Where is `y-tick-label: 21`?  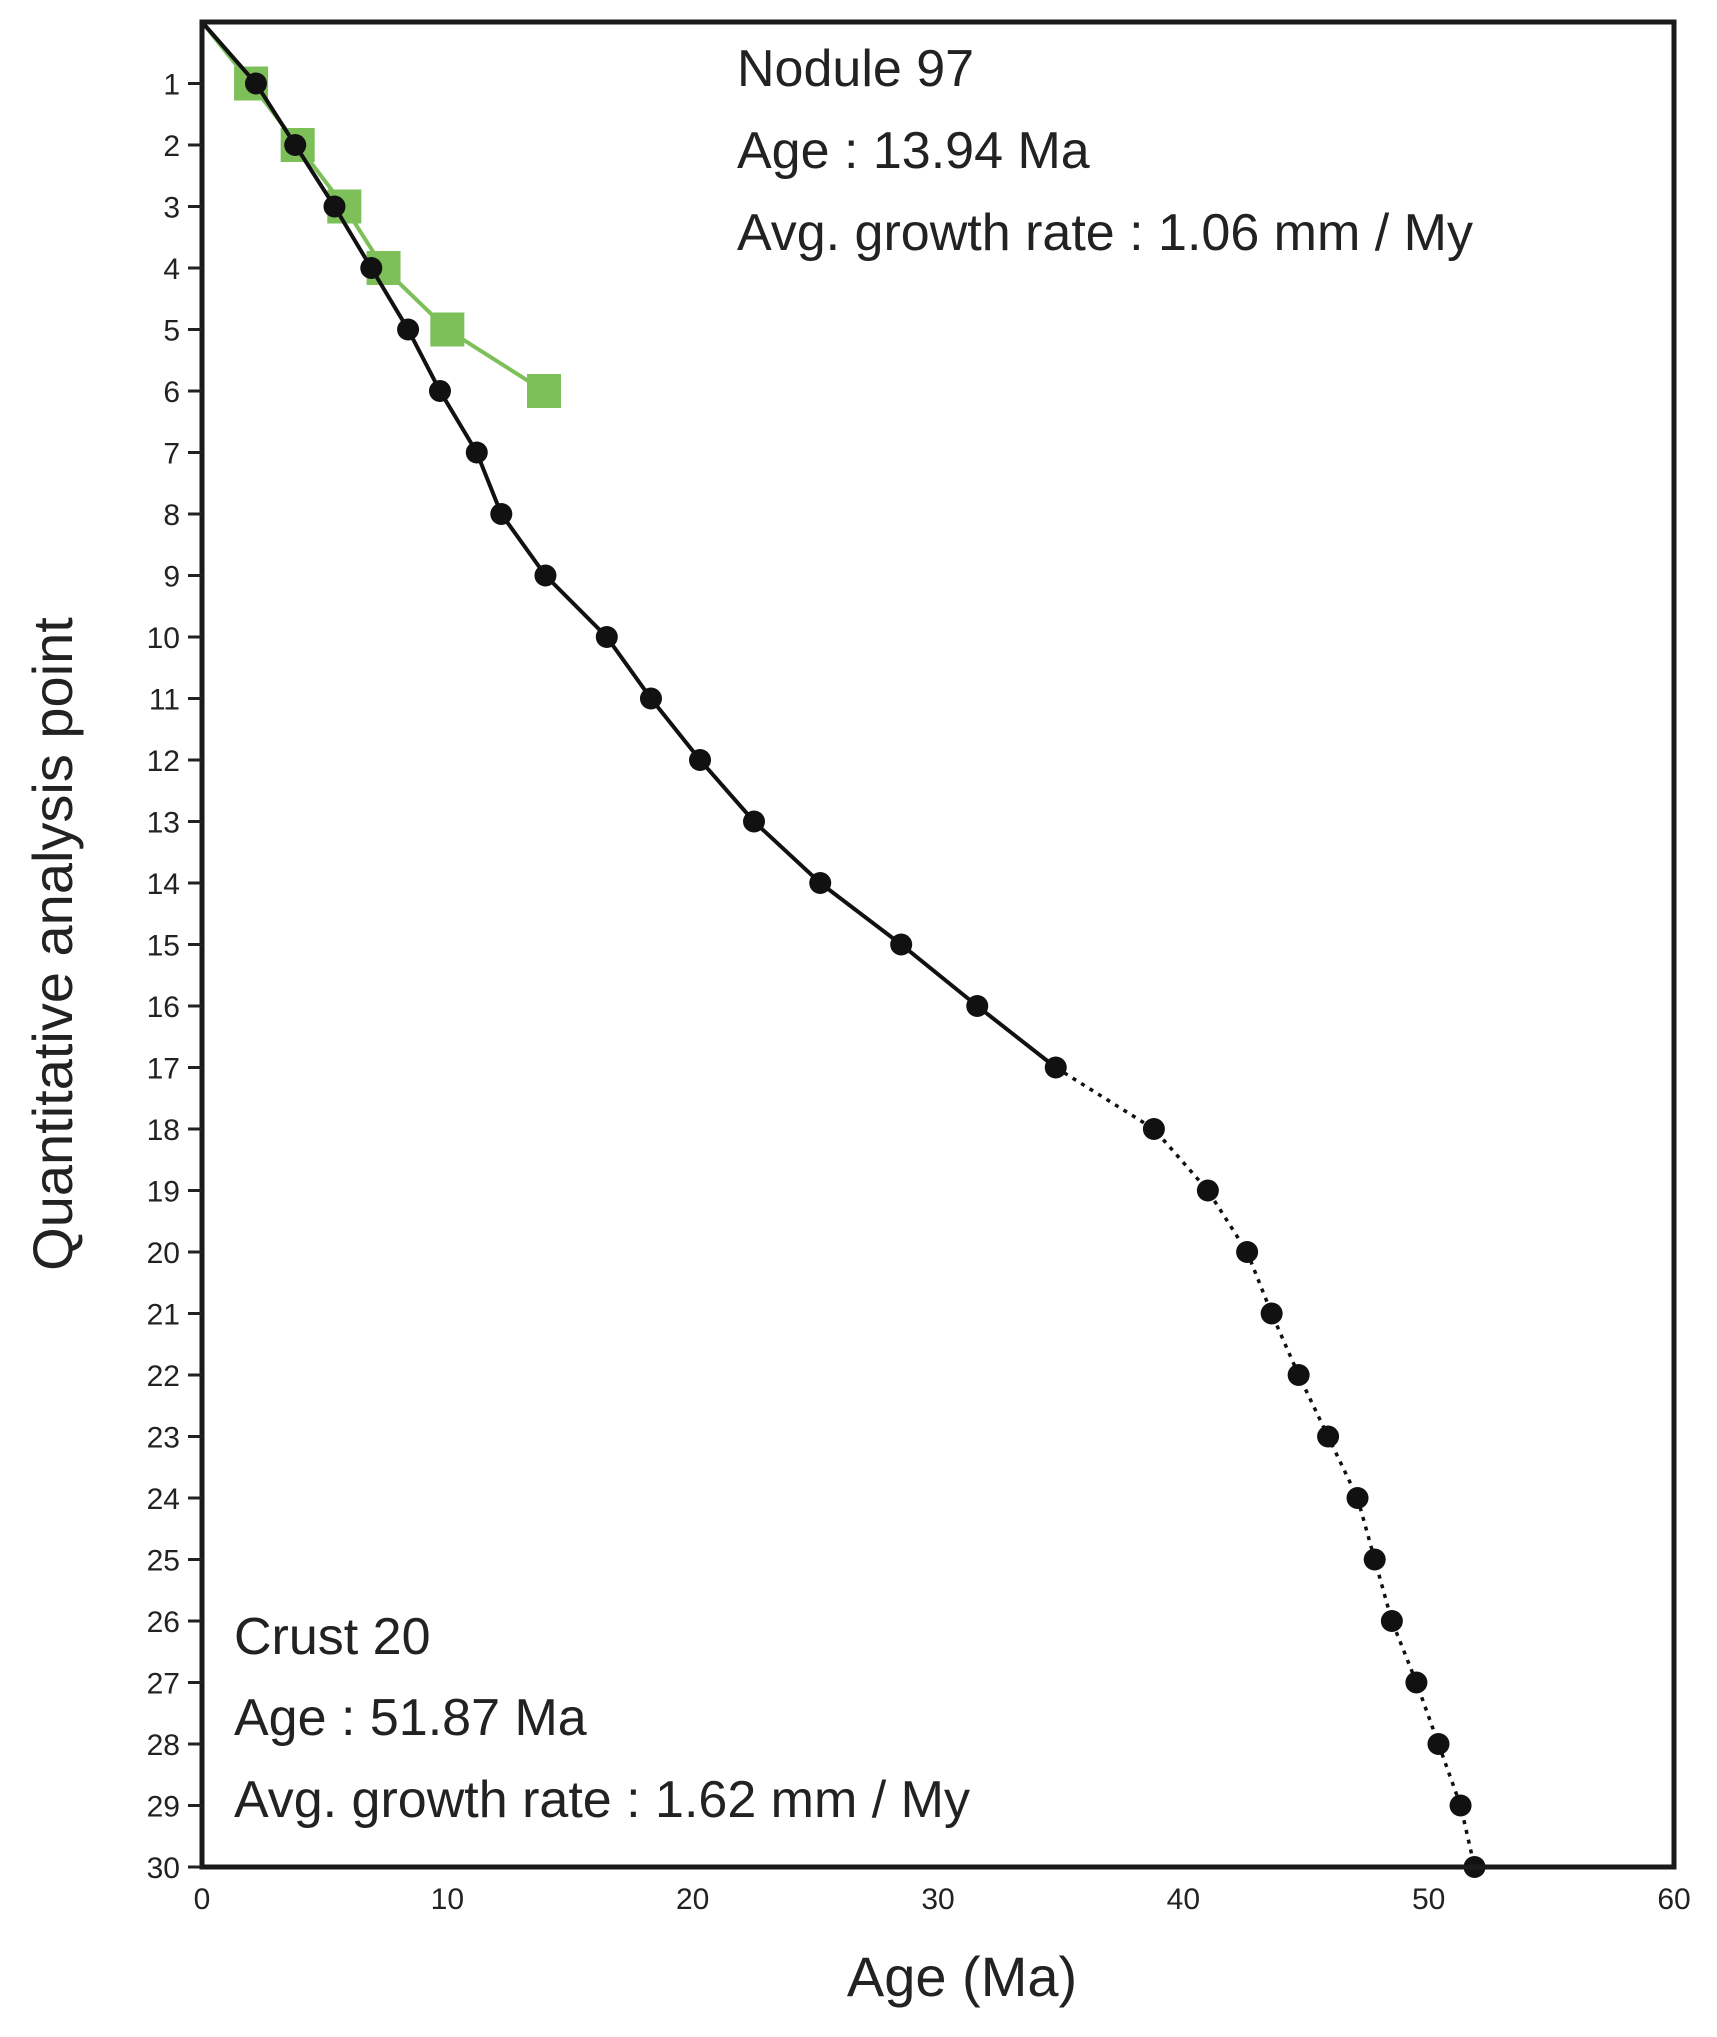
y-tick-label: 21 is located at coordinates (163, 1315).